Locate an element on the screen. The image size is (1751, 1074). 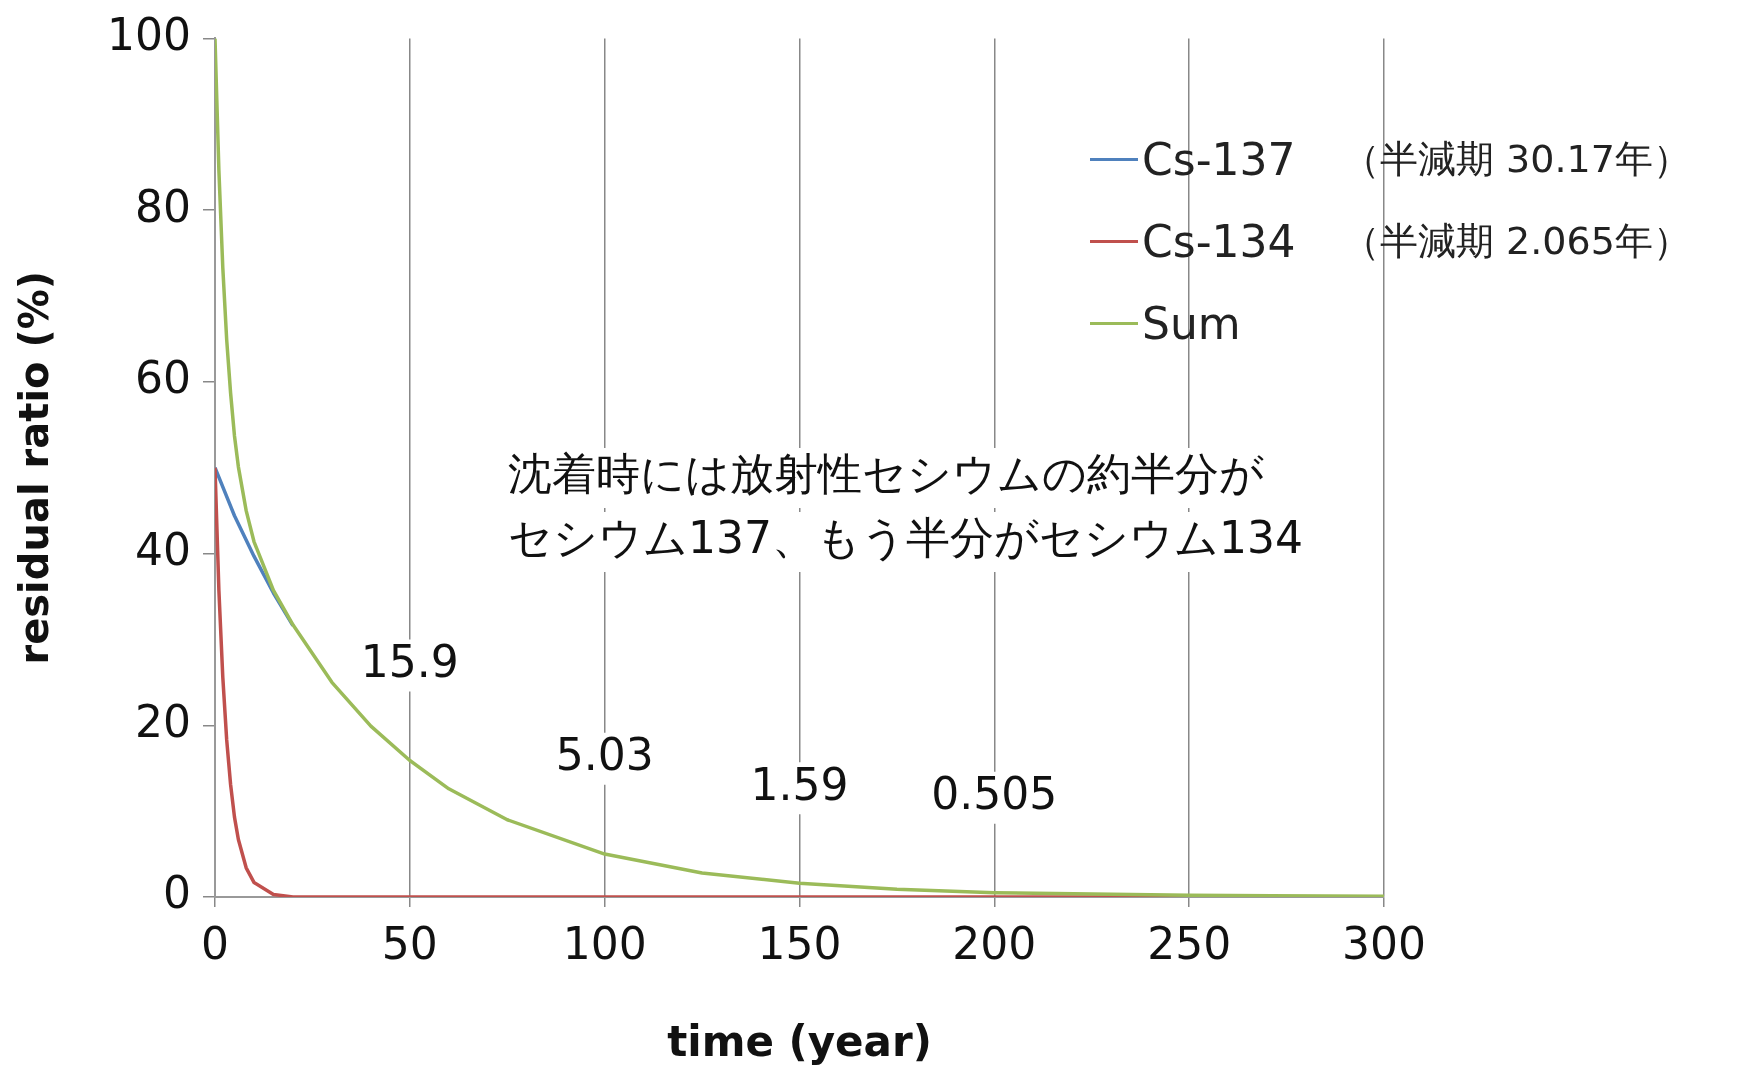
x-tick-label: 200 is located at coordinates (994, 943).